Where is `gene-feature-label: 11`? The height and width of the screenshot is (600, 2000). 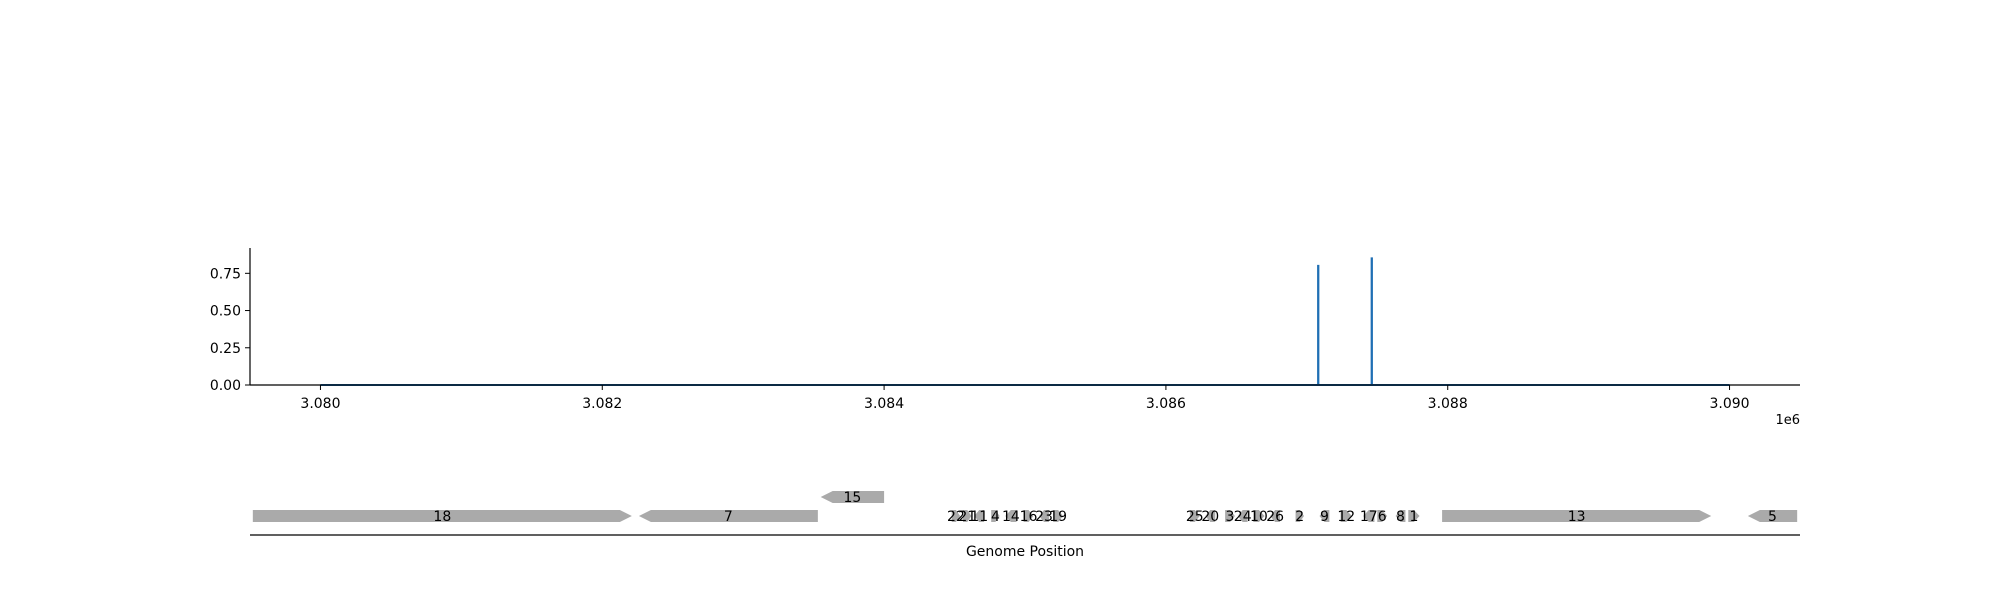 gene-feature-label: 11 is located at coordinates (979, 517).